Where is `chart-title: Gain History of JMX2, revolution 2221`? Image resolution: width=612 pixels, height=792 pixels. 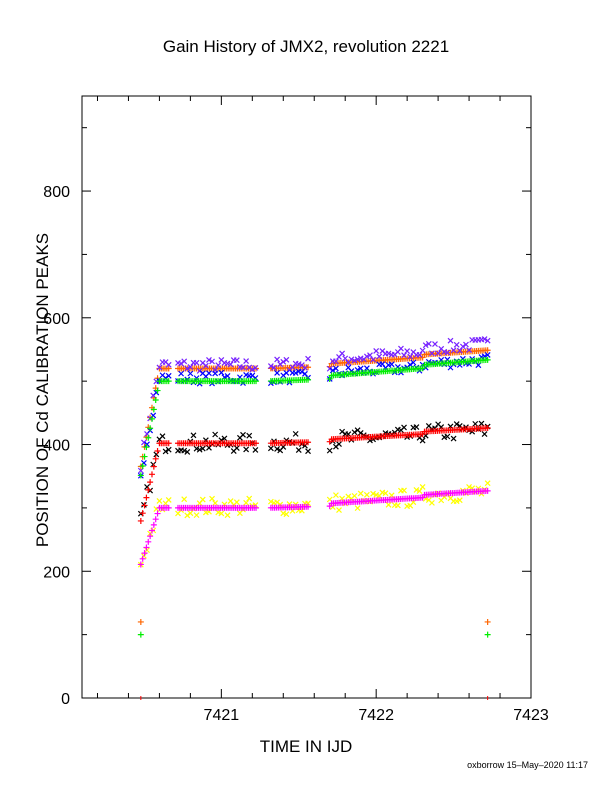 chart-title: Gain History of JMX2, revolution 2221 is located at coordinates (306, 46).